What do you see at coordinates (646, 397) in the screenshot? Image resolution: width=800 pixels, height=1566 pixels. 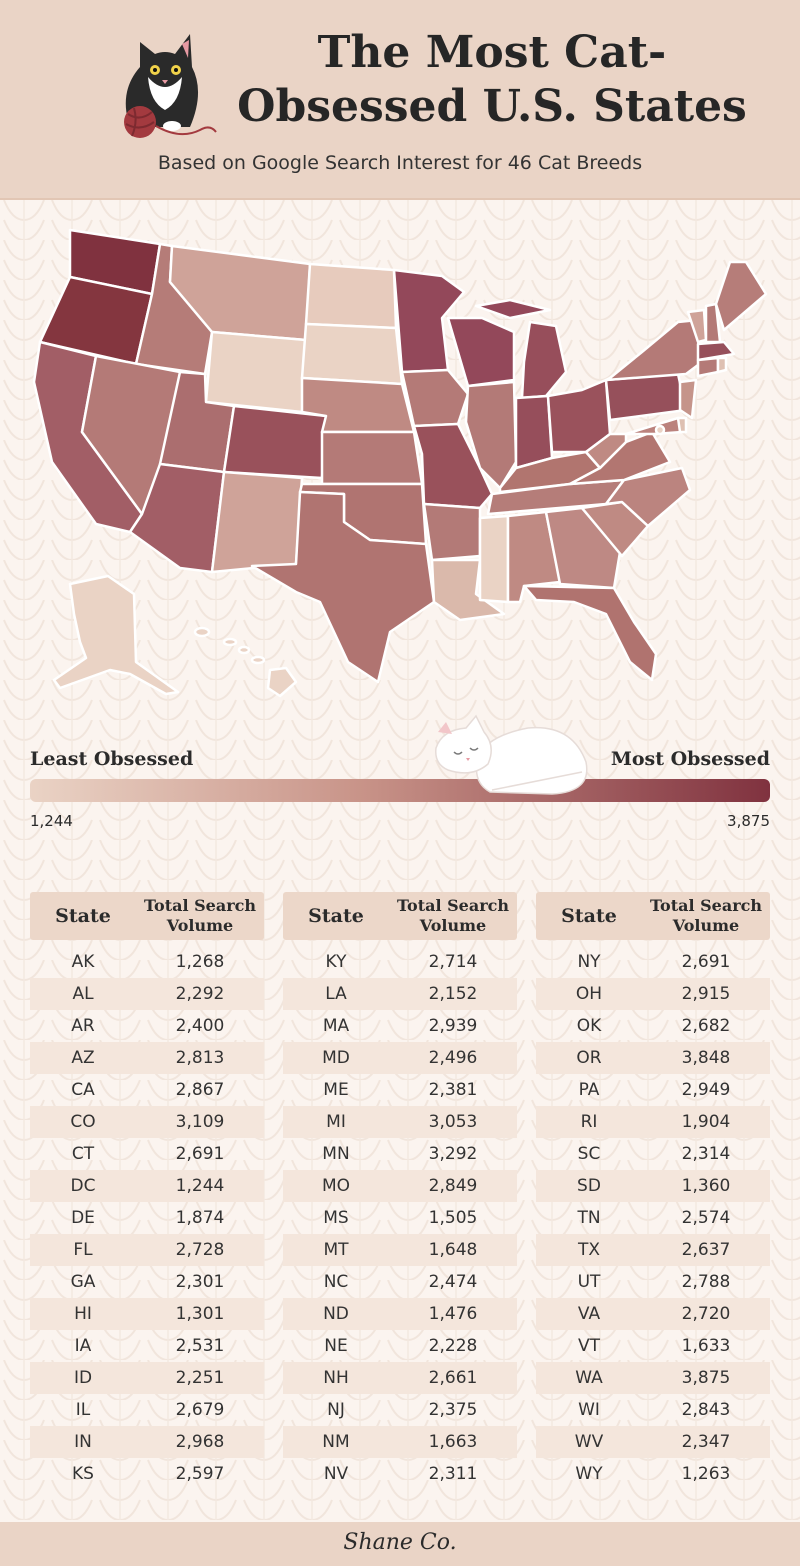 I see `state-pa` at bounding box center [646, 397].